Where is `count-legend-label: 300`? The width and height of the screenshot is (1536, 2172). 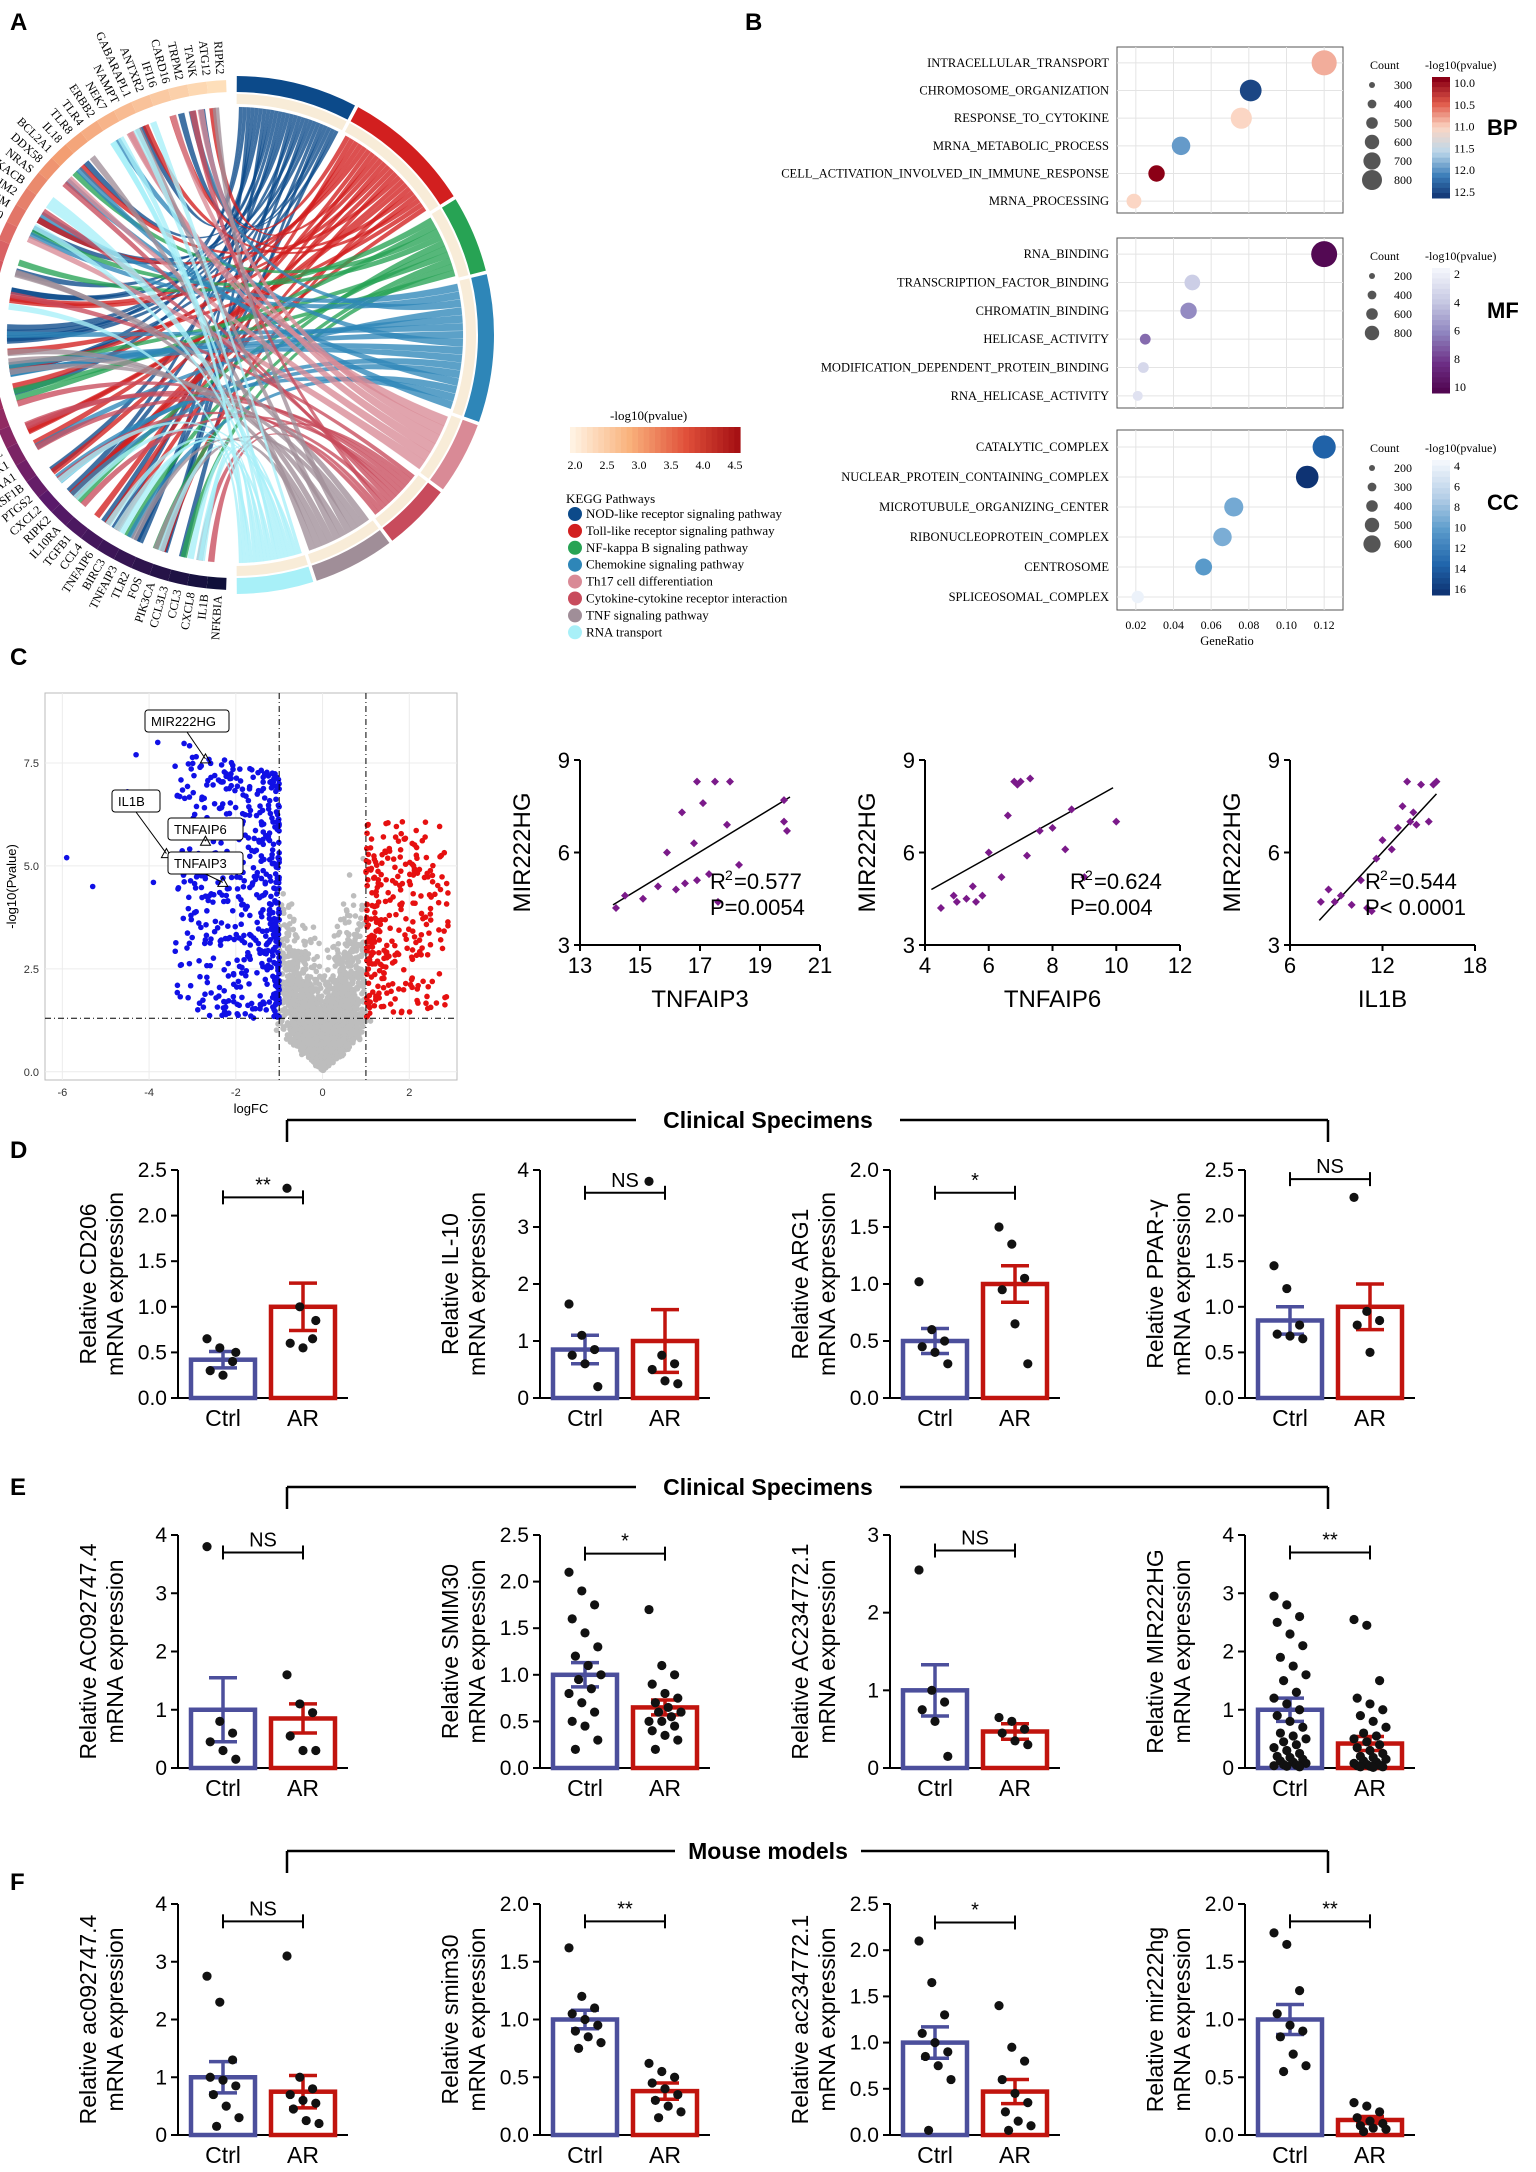 count-legend-label: 300 is located at coordinates (1403, 85).